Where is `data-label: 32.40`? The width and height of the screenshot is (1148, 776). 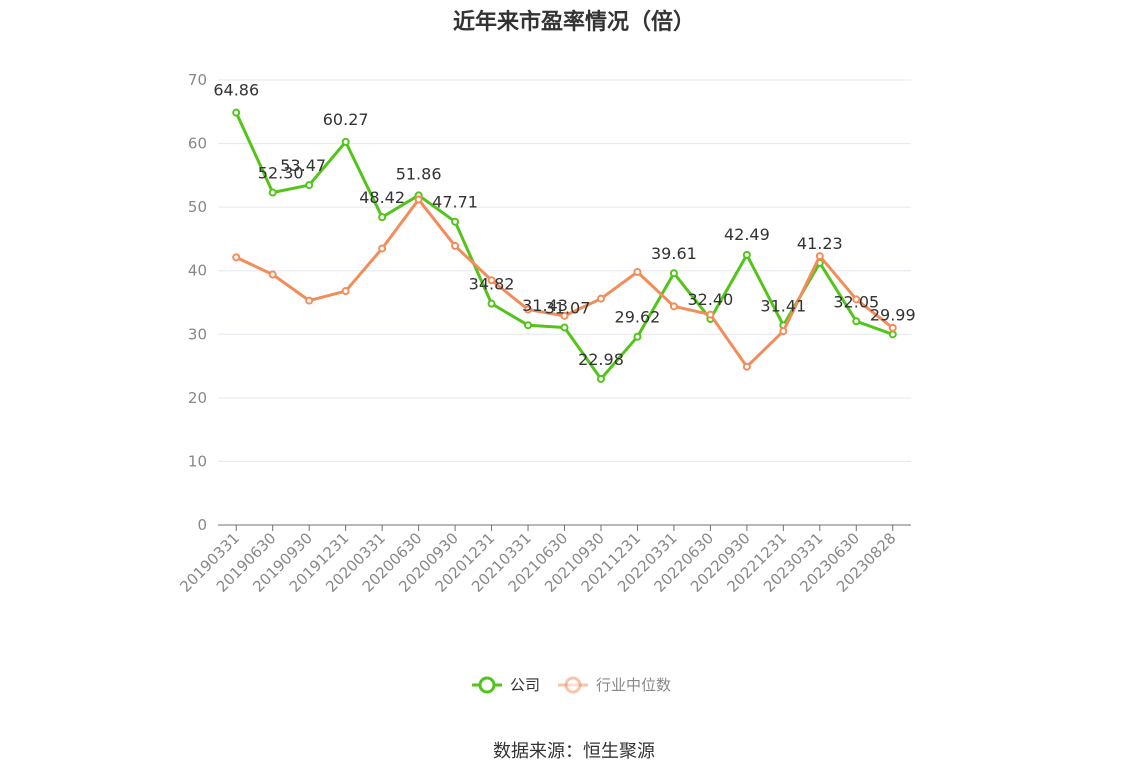 data-label: 32.40 is located at coordinates (710, 299).